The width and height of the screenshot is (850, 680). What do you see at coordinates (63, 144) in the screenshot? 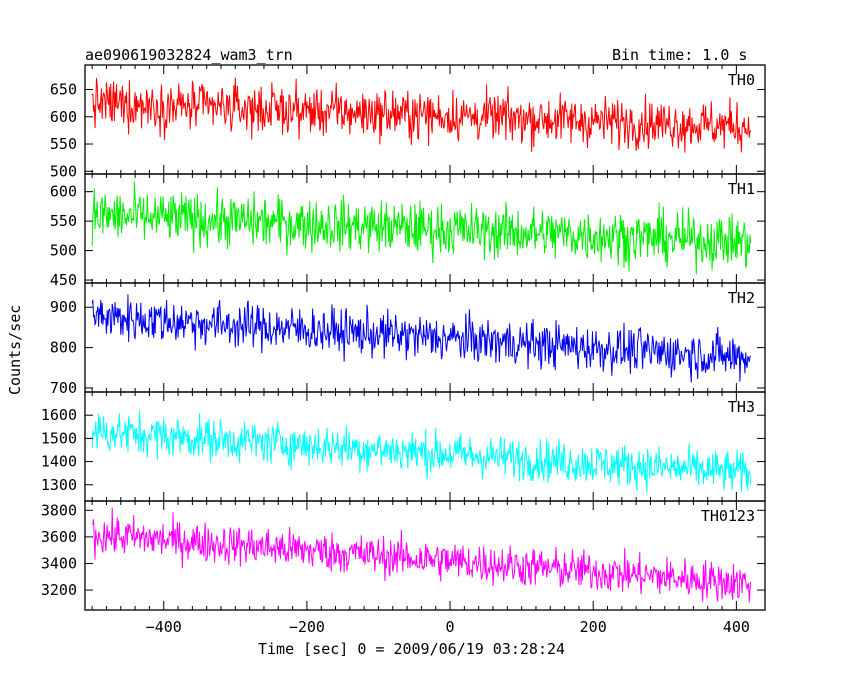
I see `y-tick-label-th0: 550` at bounding box center [63, 144].